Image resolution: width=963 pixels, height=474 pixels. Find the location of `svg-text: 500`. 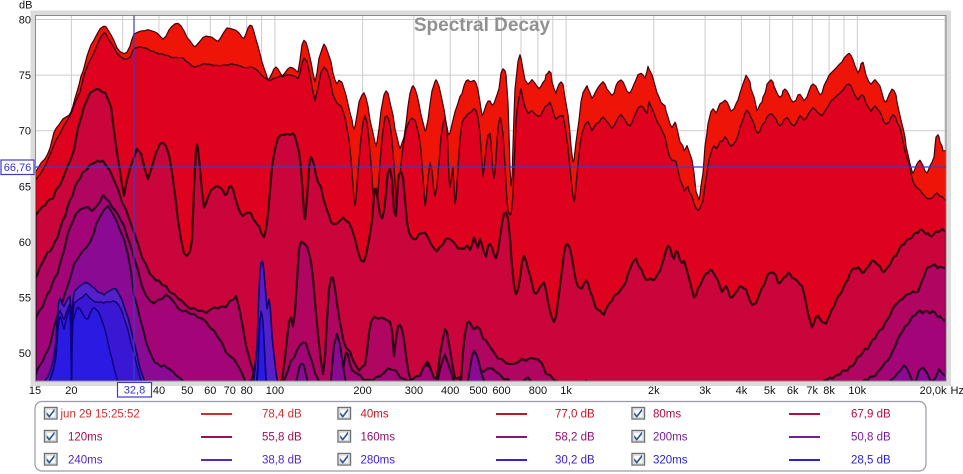

svg-text: 500 is located at coordinates (478, 391).